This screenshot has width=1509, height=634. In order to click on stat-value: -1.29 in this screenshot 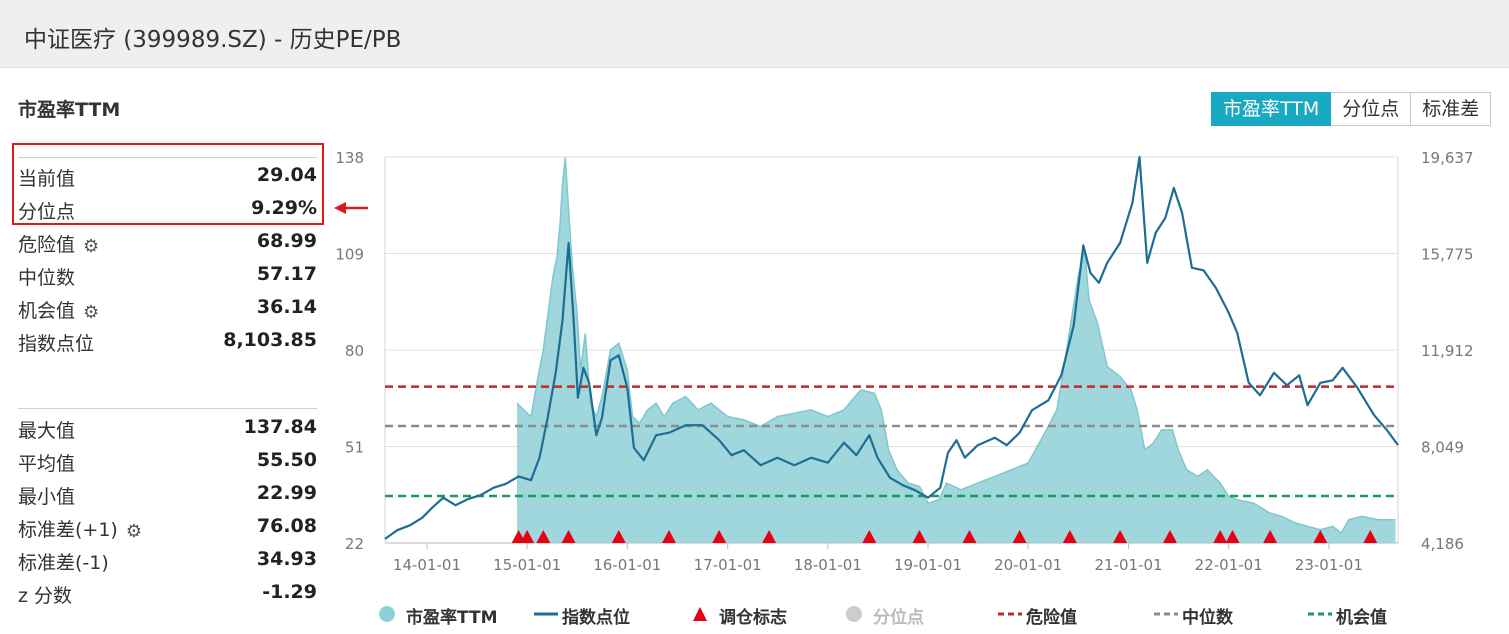, I will do `click(289, 592)`.